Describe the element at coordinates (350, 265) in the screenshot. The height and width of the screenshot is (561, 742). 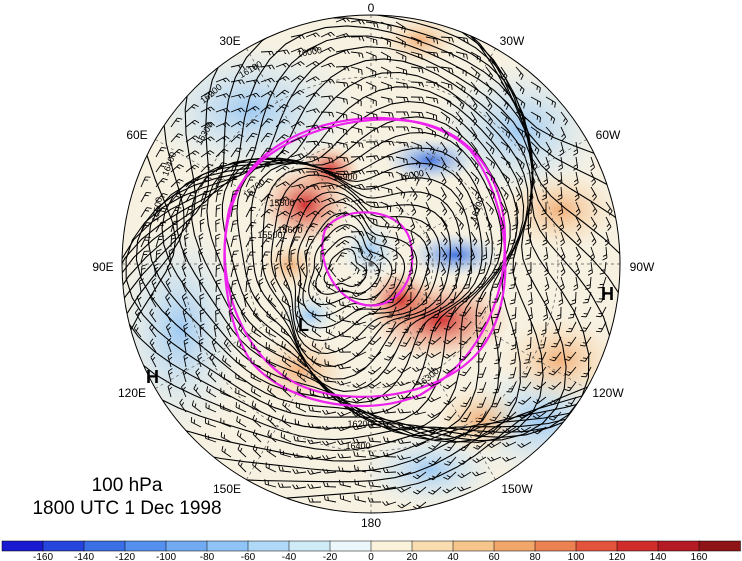
I see `height-contour` at that location.